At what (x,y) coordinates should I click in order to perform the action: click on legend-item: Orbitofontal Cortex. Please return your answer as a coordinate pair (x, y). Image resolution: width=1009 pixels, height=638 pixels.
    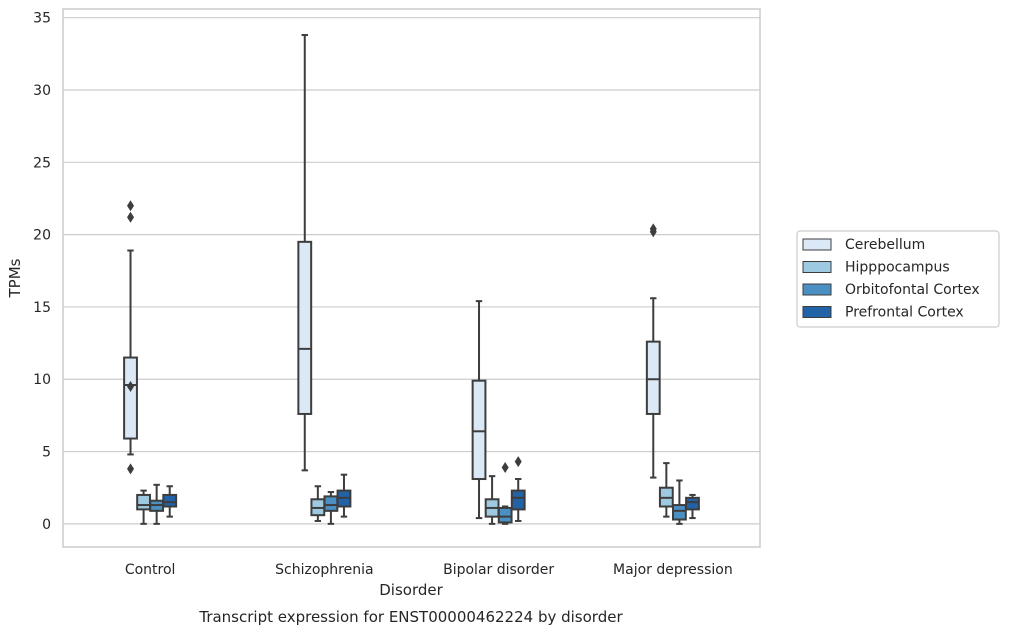
    Looking at the image, I should click on (891, 290).